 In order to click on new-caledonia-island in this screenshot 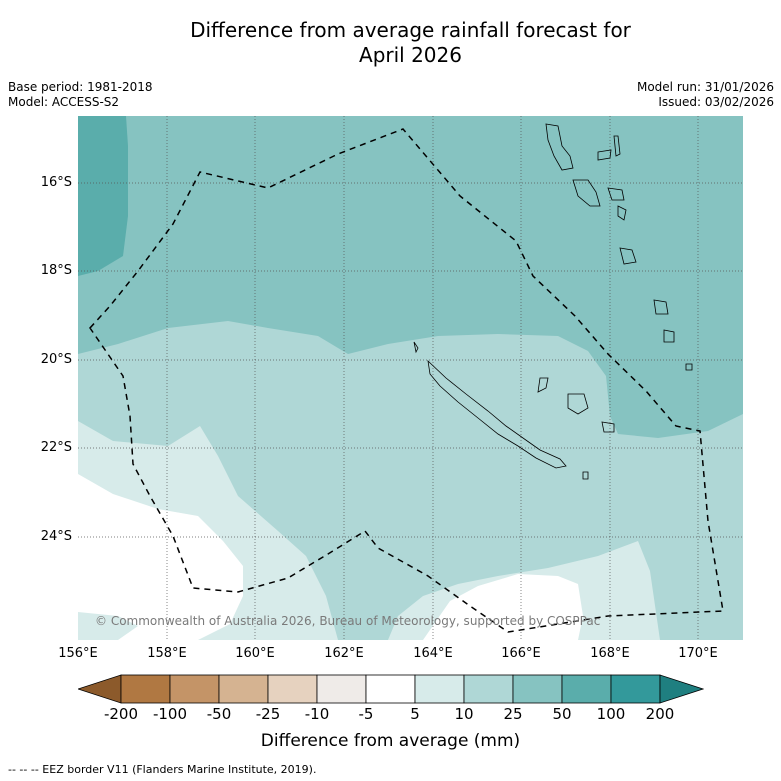, I will do `click(497, 414)`.